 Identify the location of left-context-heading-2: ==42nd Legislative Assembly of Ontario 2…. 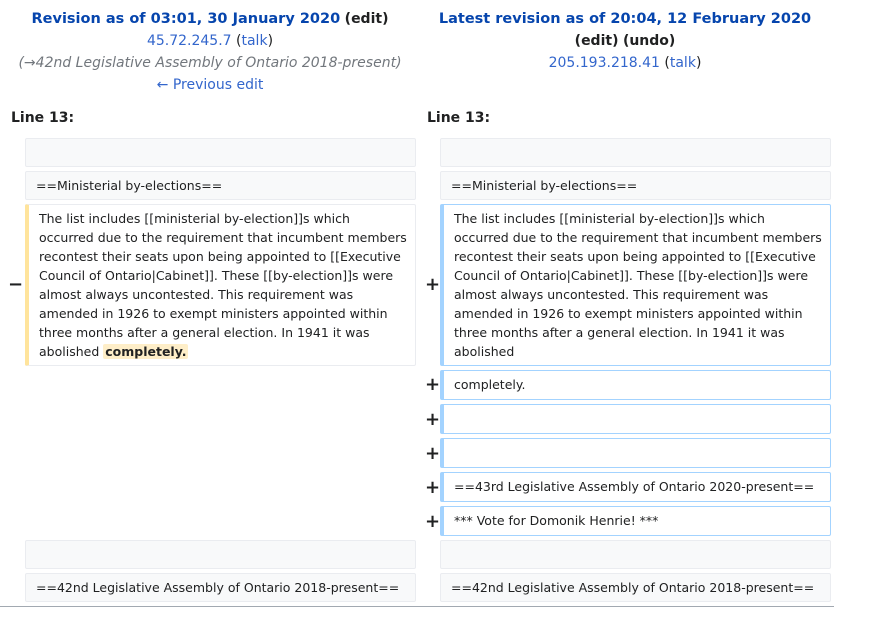
(220, 587).